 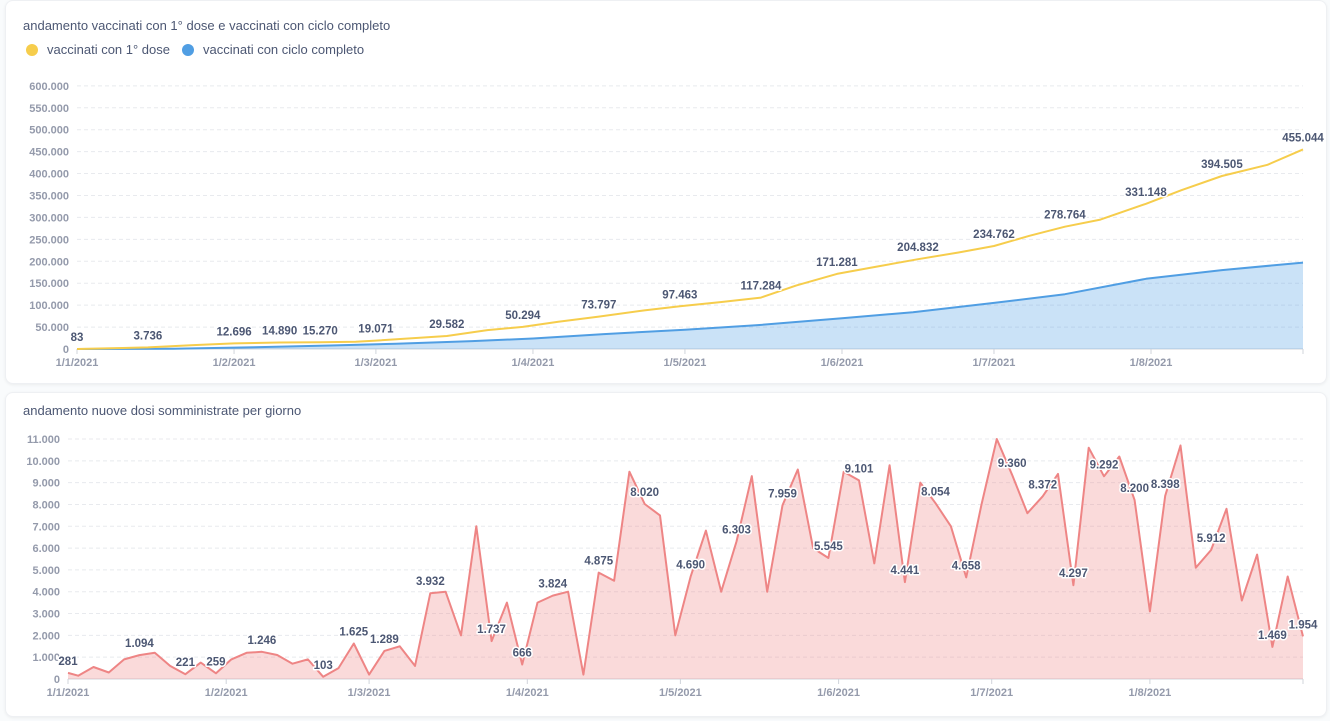 What do you see at coordinates (376, 330) in the screenshot?
I see `data-label: 19.071` at bounding box center [376, 330].